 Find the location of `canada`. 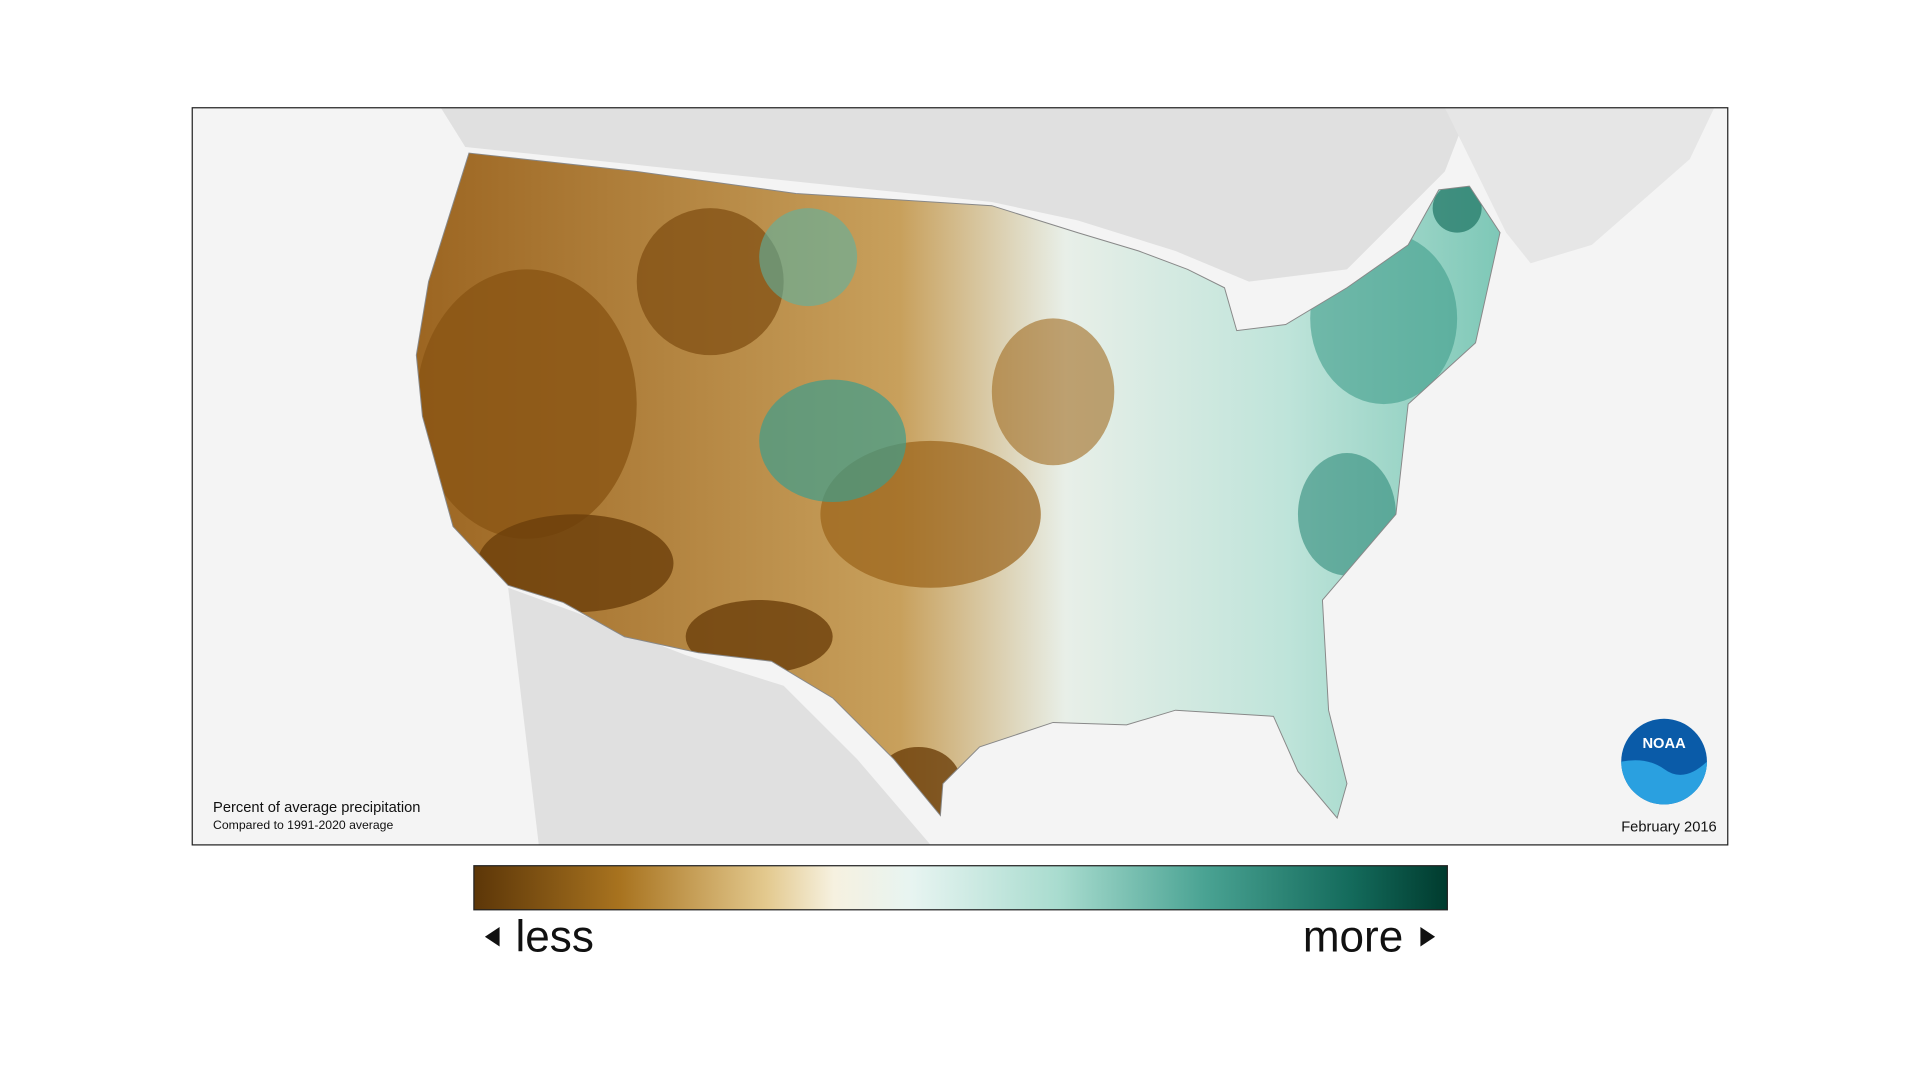

canada is located at coordinates (955, 194).